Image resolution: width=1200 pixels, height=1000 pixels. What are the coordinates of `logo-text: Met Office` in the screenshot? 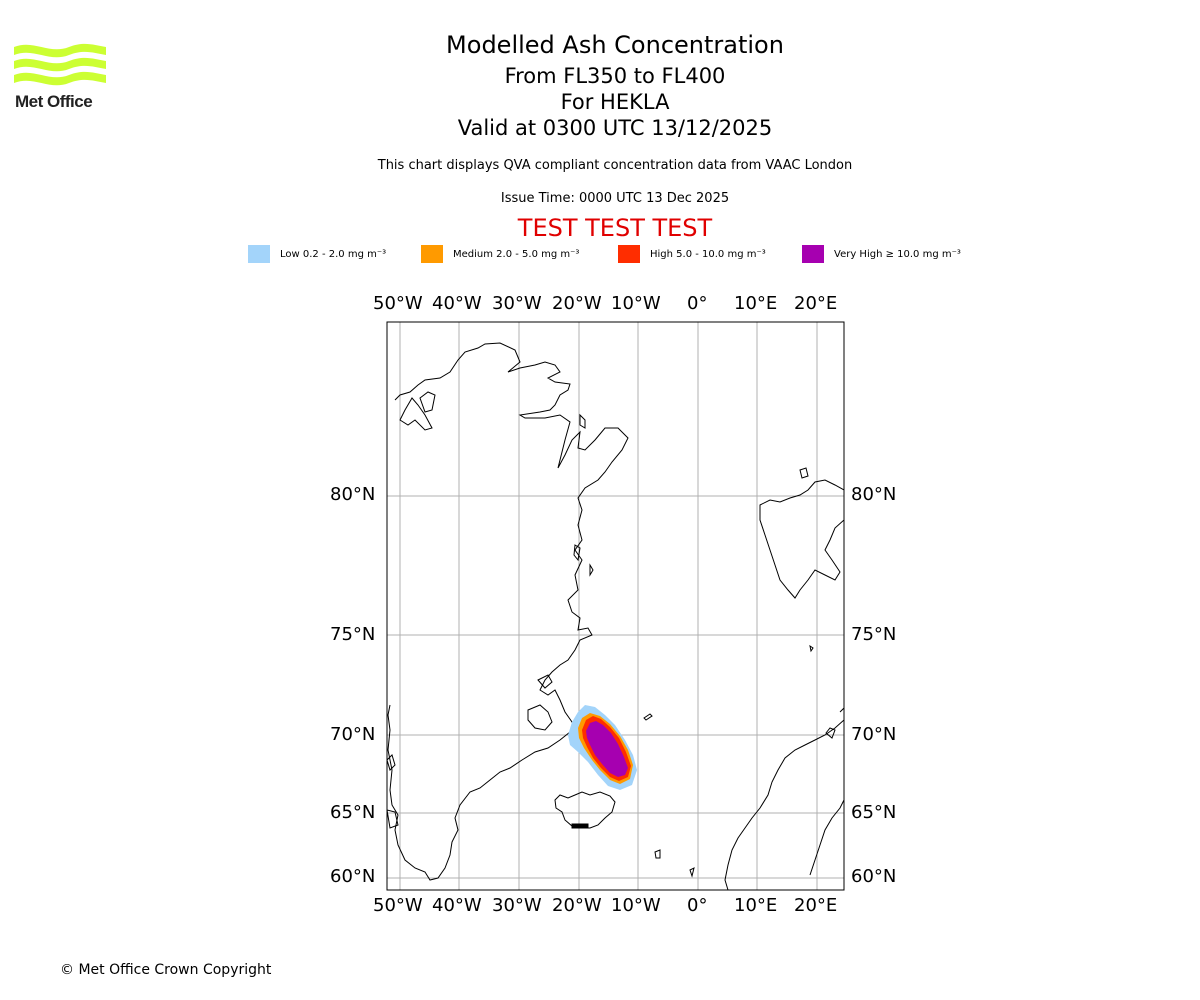 It's located at (54, 101).